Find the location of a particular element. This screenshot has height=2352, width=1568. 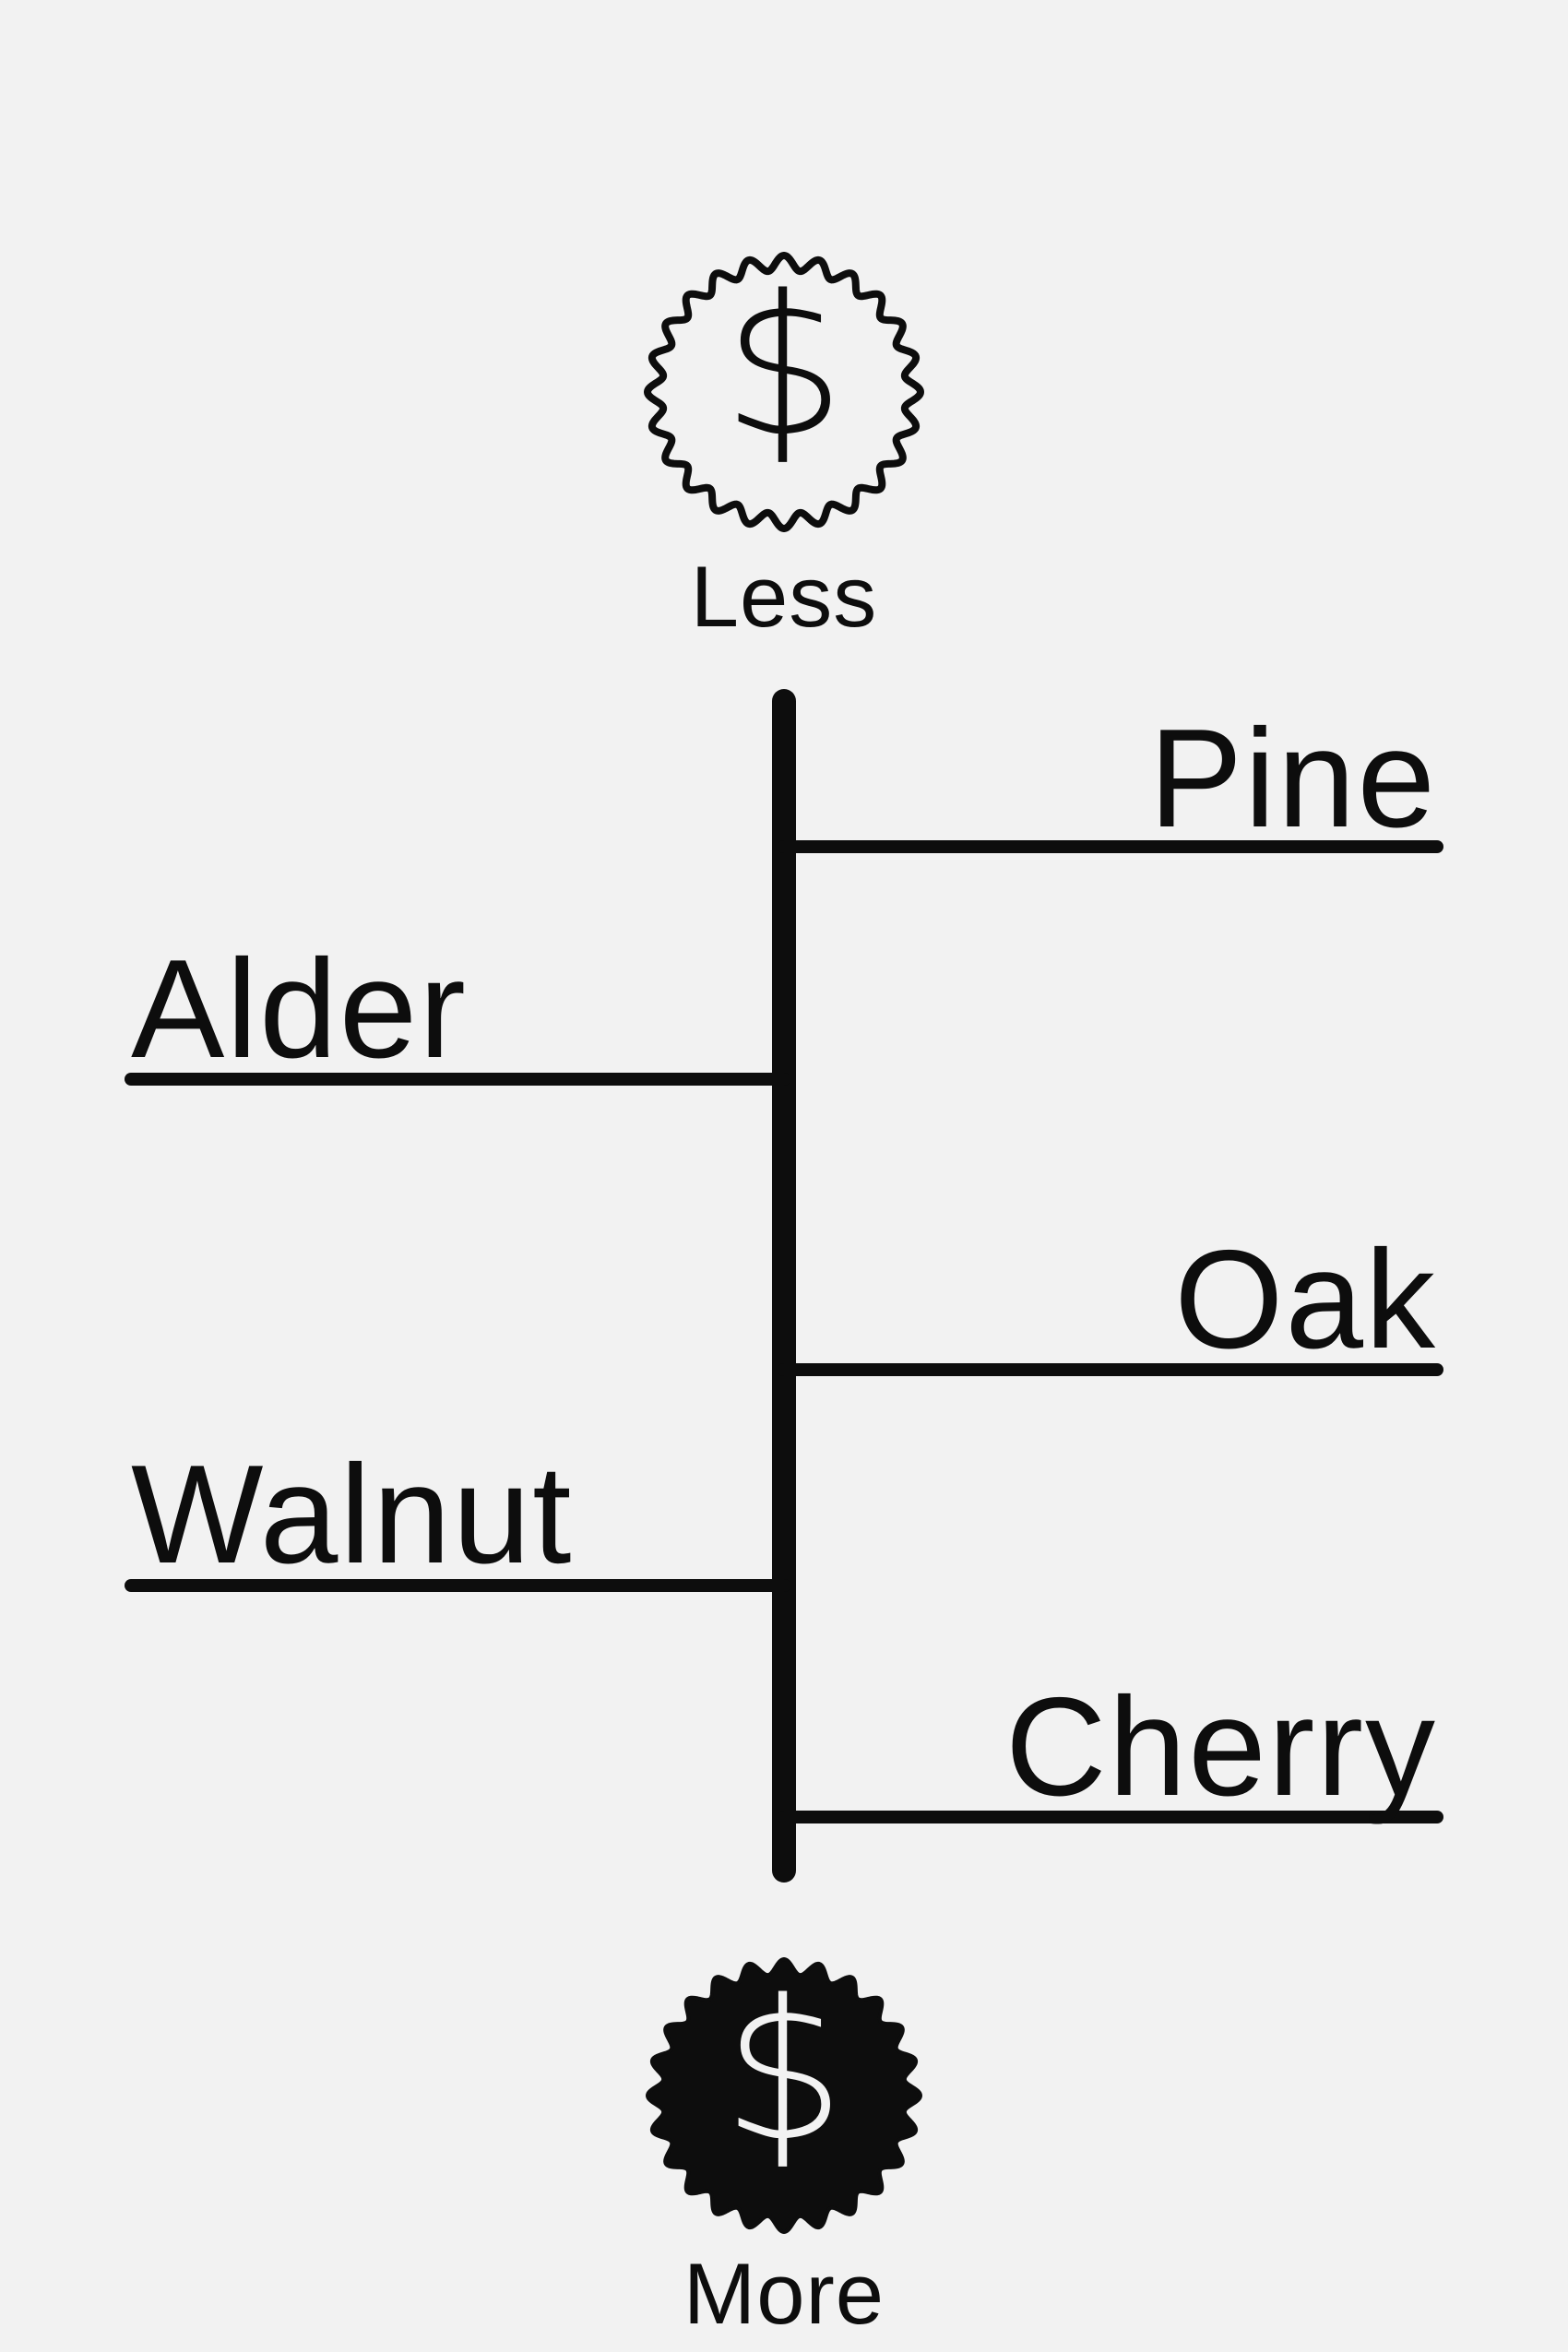

scale-top-label: Less is located at coordinates (784, 596).